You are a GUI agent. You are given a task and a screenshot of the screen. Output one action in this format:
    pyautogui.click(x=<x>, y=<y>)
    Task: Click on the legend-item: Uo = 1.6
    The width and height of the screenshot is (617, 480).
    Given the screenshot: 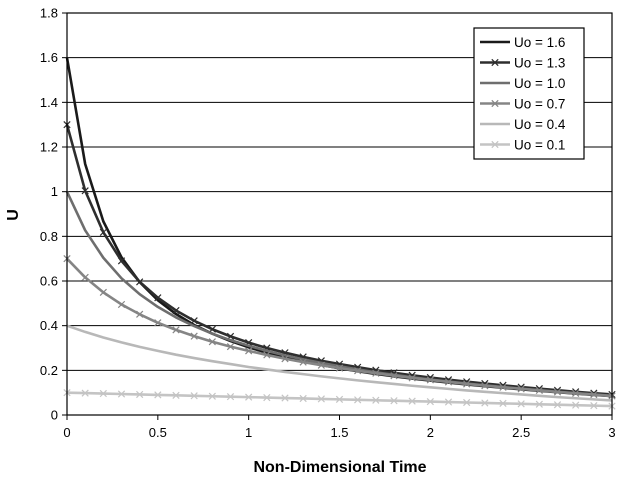 What is the action you would take?
    pyautogui.click(x=522, y=42)
    